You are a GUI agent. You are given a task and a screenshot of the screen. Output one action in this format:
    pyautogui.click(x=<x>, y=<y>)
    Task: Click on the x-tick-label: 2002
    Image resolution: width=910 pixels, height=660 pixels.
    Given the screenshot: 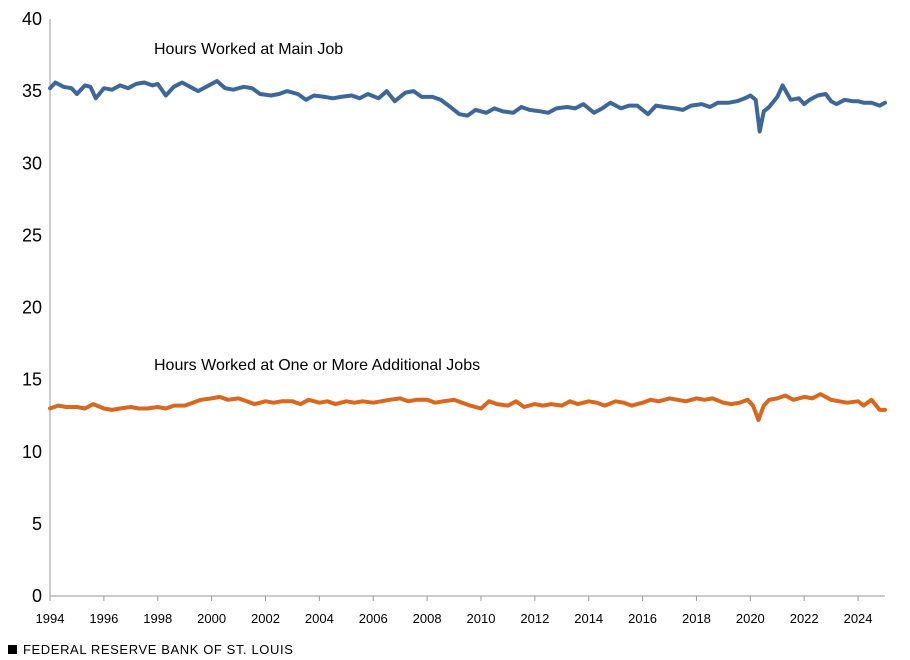 What is the action you would take?
    pyautogui.click(x=265, y=618)
    